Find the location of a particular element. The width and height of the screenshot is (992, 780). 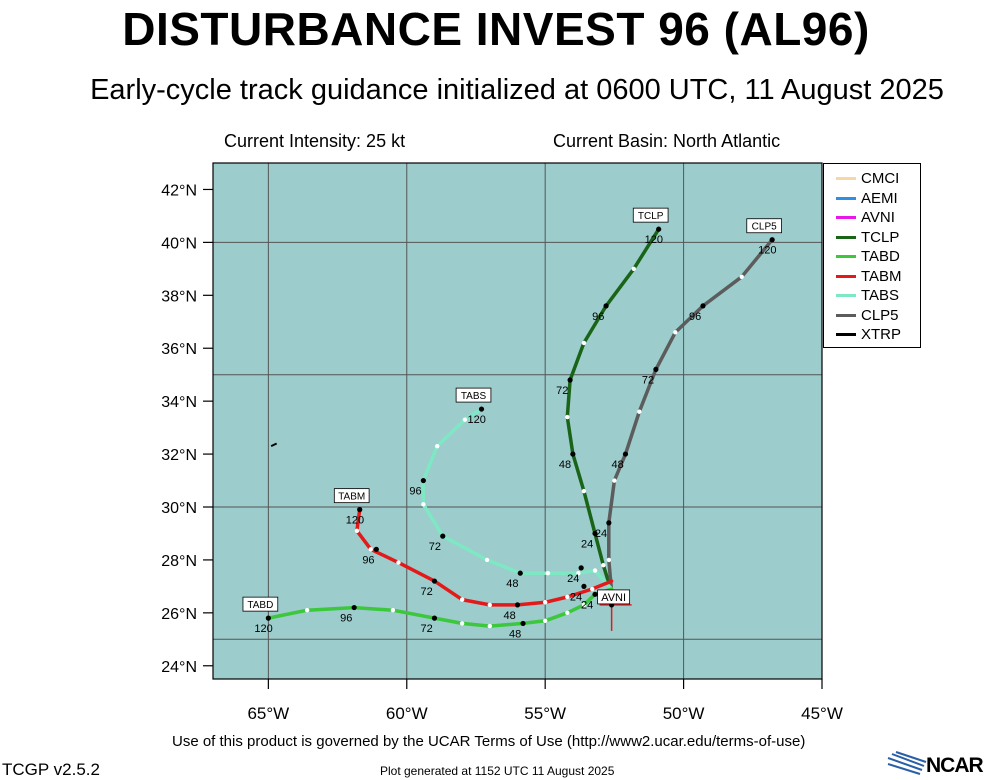

track-end-label-tabd: TABD is located at coordinates (260, 605).